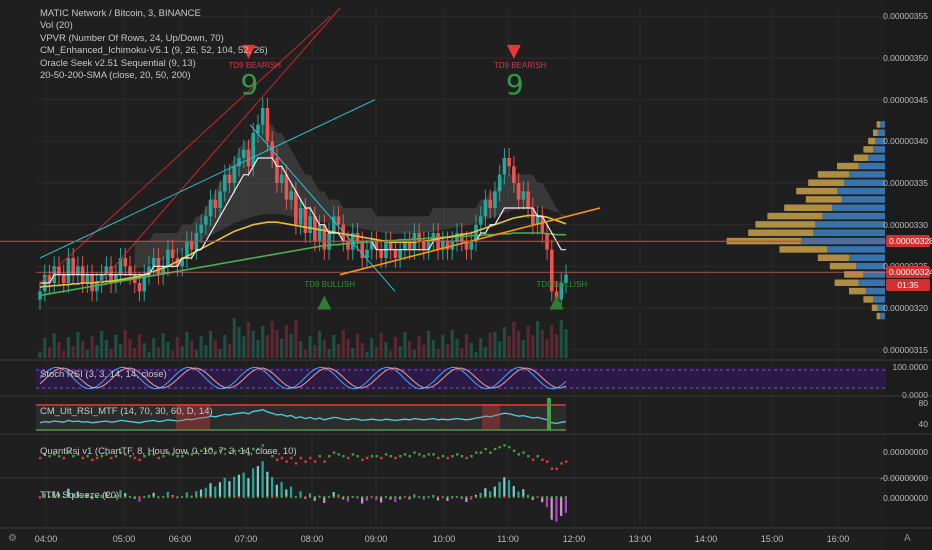  What do you see at coordinates (915, 395) in the screenshot?
I see `stoch-tick-0: 0.0000` at bounding box center [915, 395].